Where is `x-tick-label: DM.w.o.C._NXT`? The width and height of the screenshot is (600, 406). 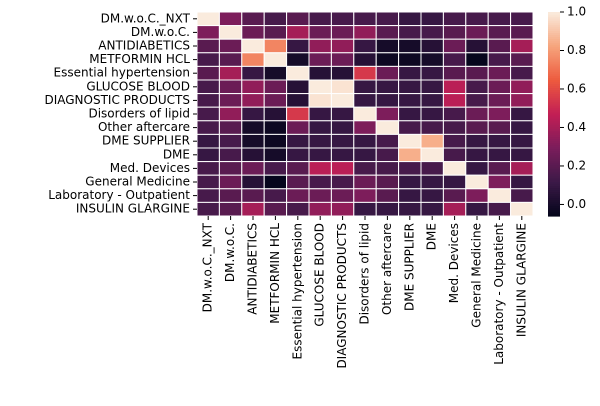
x-tick-label: DM.w.o.C._NXT is located at coordinates (208, 267).